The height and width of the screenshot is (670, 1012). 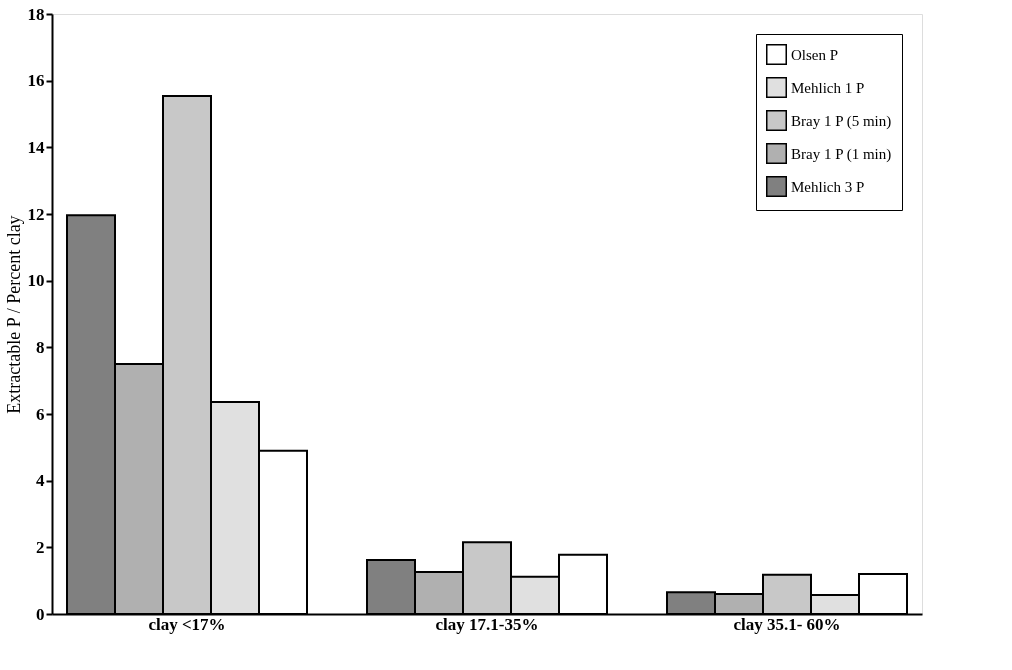 I want to click on x-tick-label: clay 35.1- 60%, so click(x=787, y=624).